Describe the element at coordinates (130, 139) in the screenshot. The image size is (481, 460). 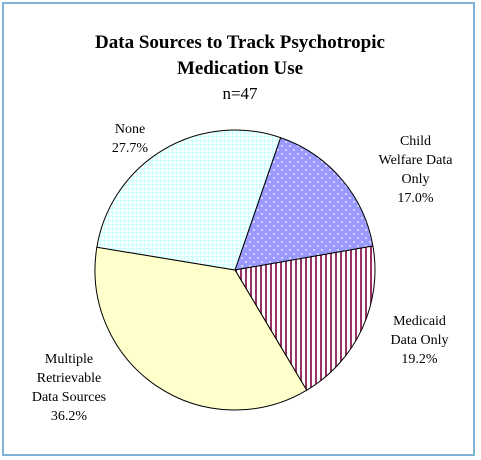
I see `slice-label: None 27.7%` at that location.